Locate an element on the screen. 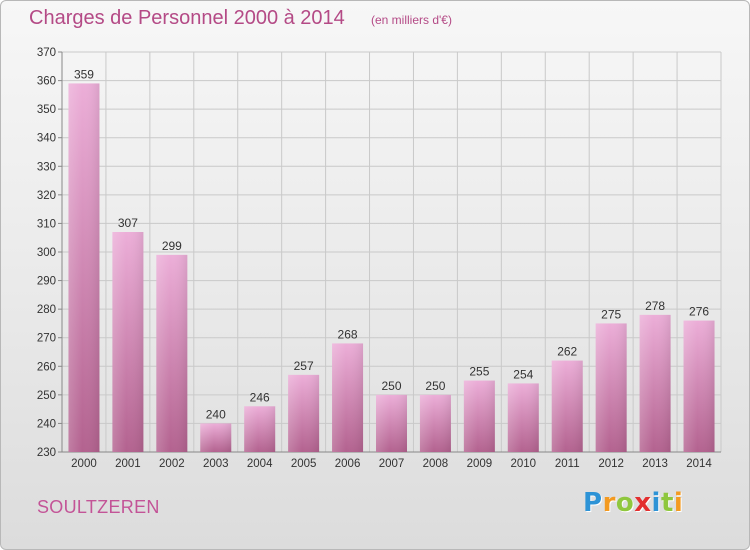 The height and width of the screenshot is (550, 750). x-tick-label: 2009 is located at coordinates (480, 464).